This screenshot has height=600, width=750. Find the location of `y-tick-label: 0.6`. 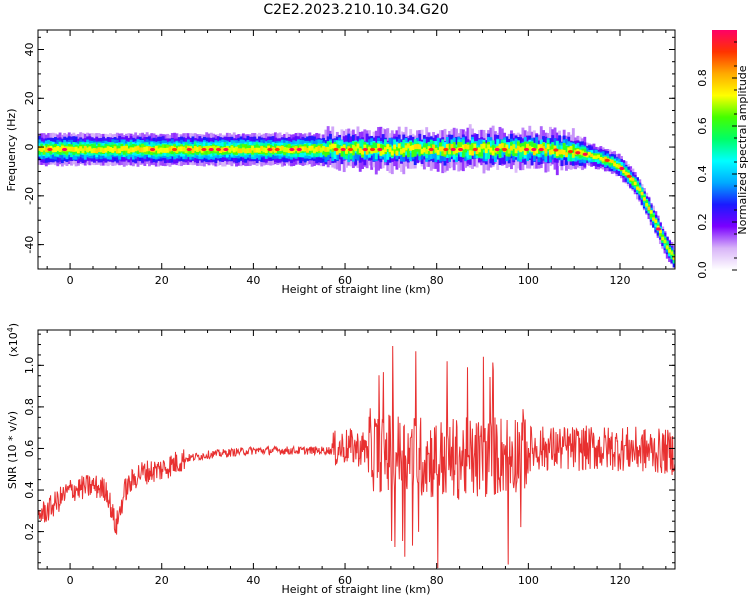

y-tick-label: 0.6 is located at coordinates (29, 449).